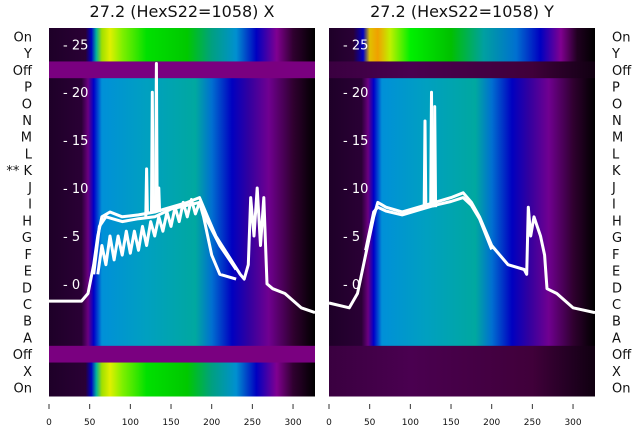  I want to click on row-label: ** K, so click(19, 171).